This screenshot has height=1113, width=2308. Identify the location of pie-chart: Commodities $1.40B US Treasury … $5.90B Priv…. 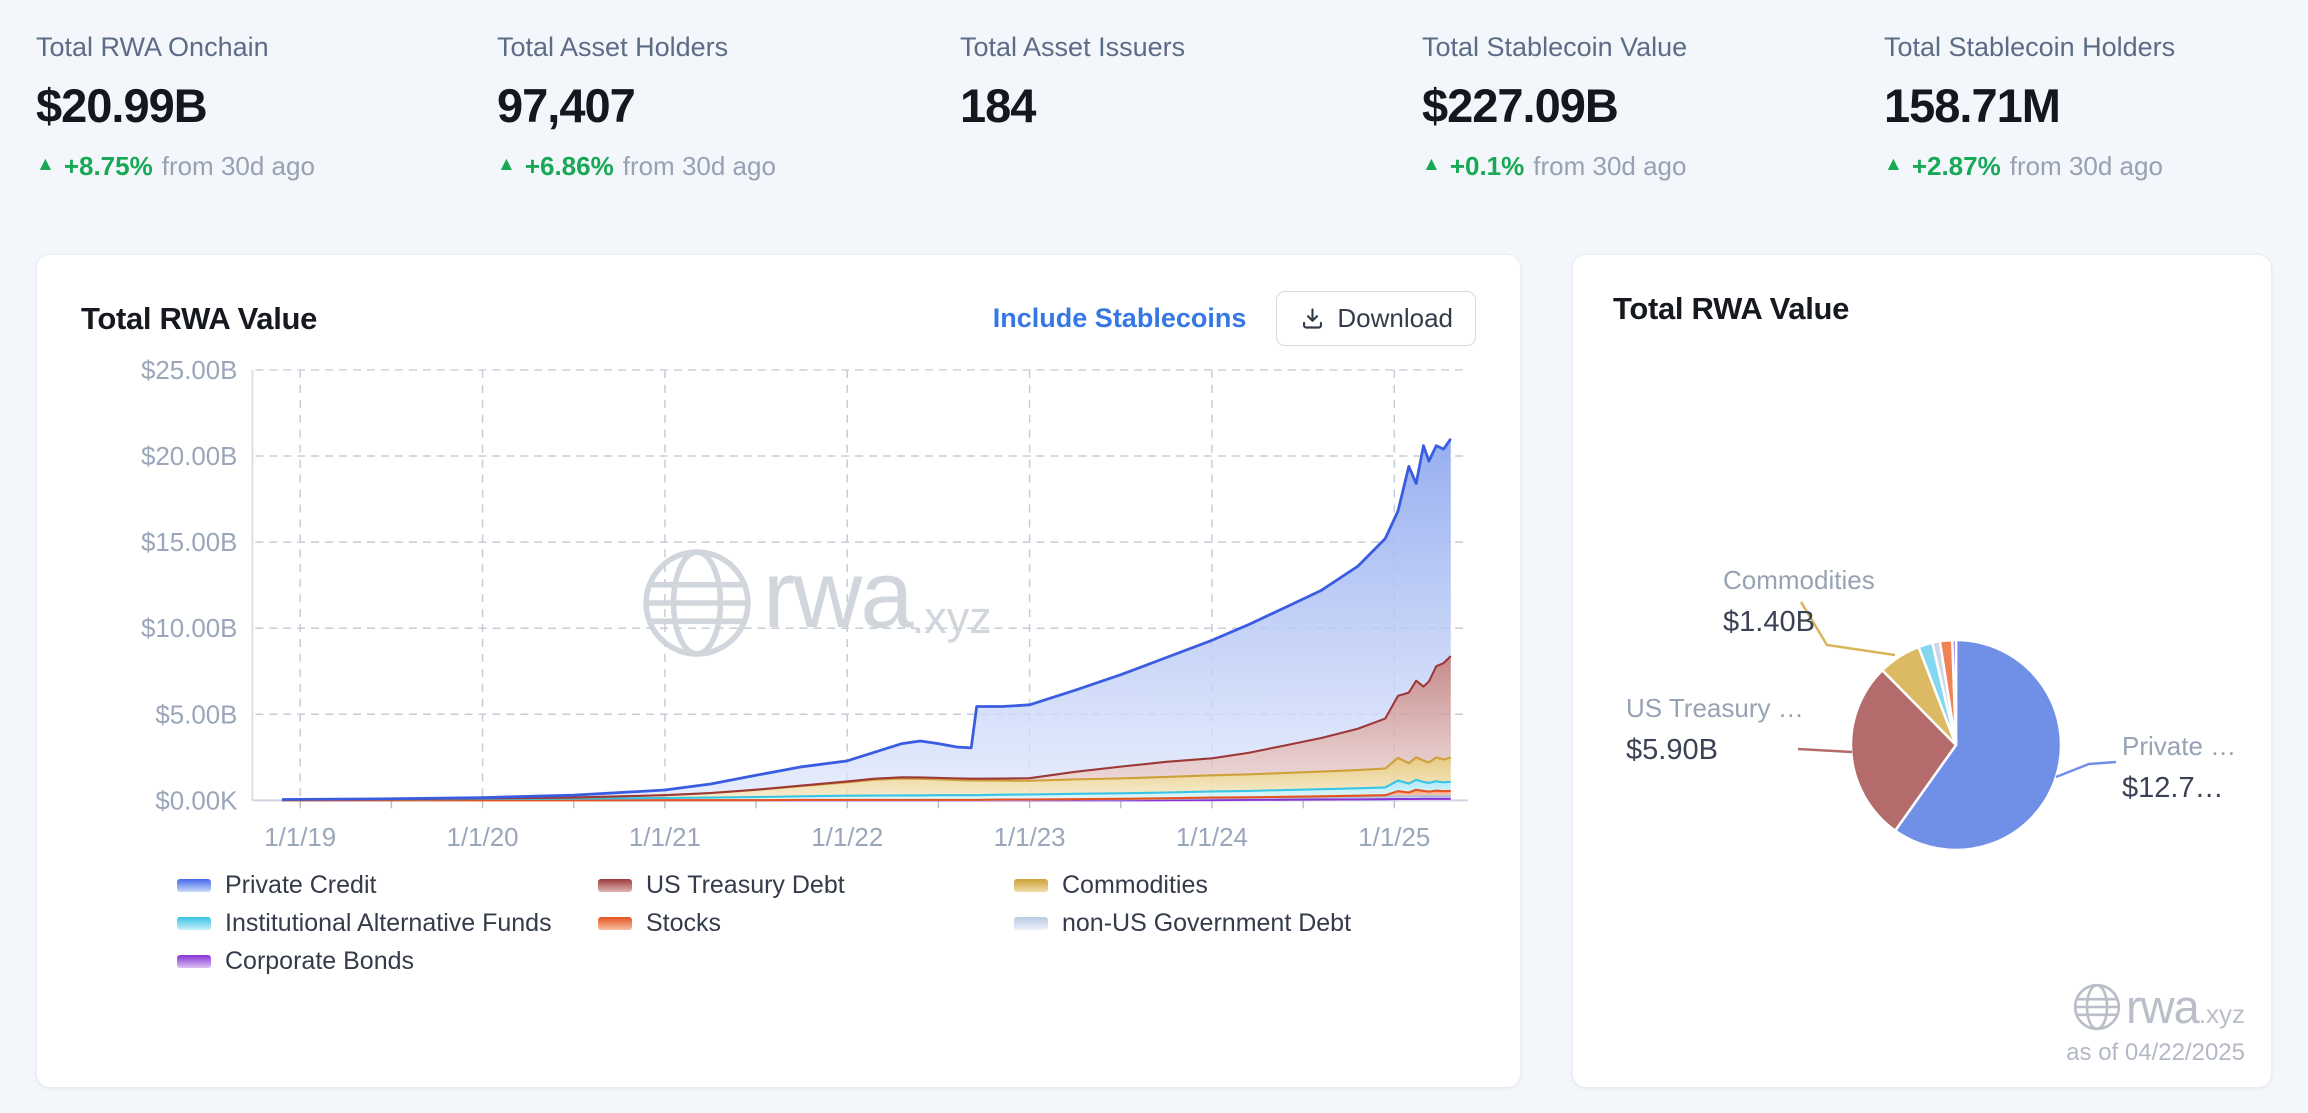
(1931, 708).